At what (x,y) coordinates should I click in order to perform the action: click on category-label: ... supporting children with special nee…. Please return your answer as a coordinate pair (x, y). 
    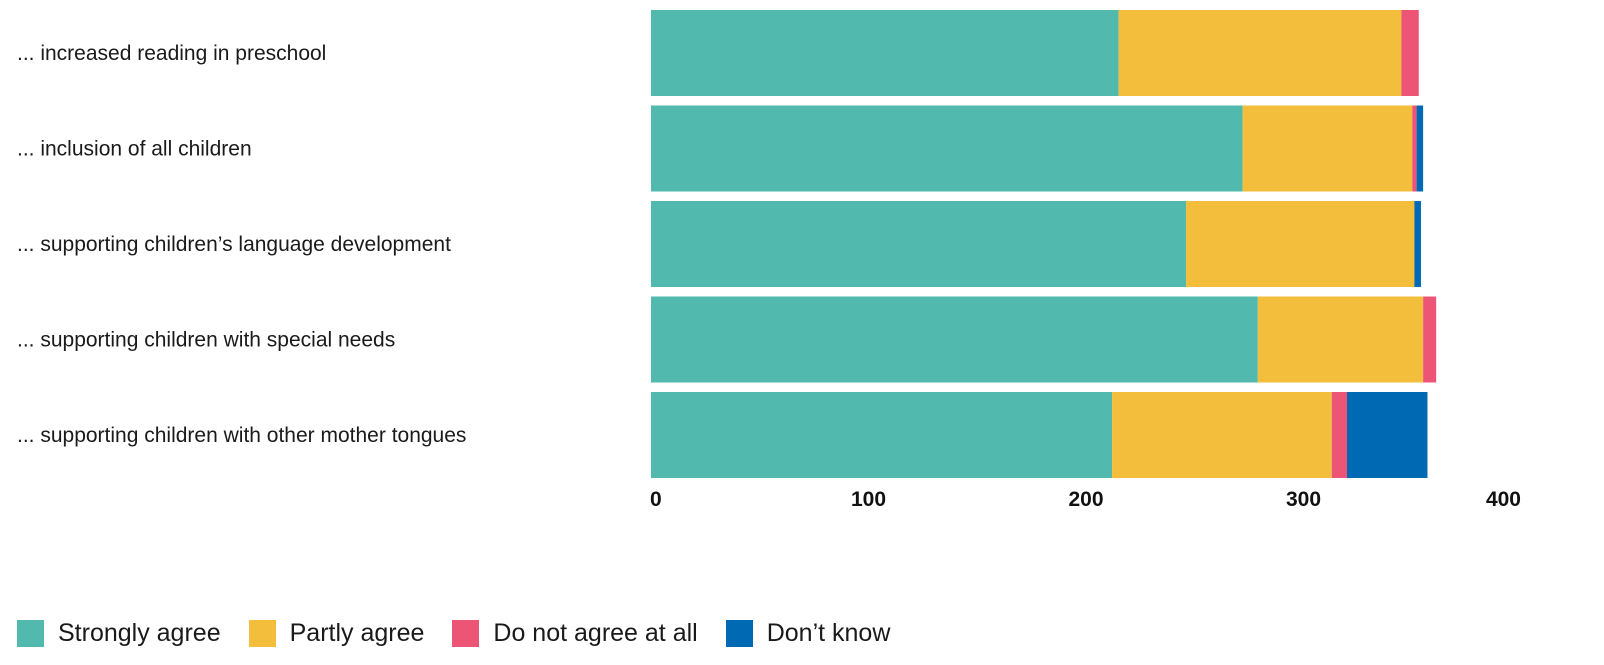
    Looking at the image, I should click on (206, 340).